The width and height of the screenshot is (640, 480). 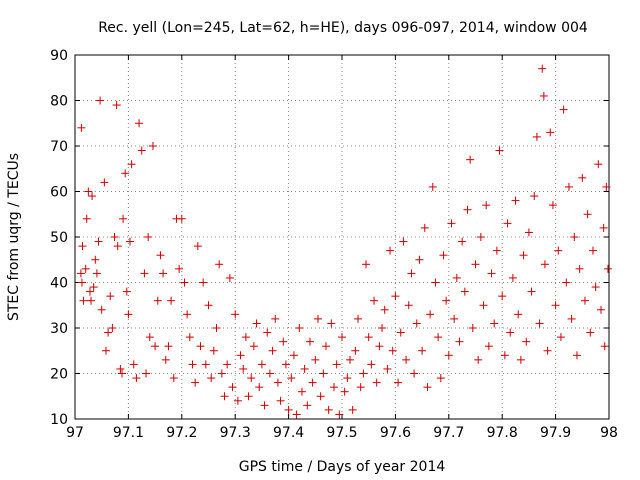 I want to click on y-tick-label: 40, so click(x=59, y=284).